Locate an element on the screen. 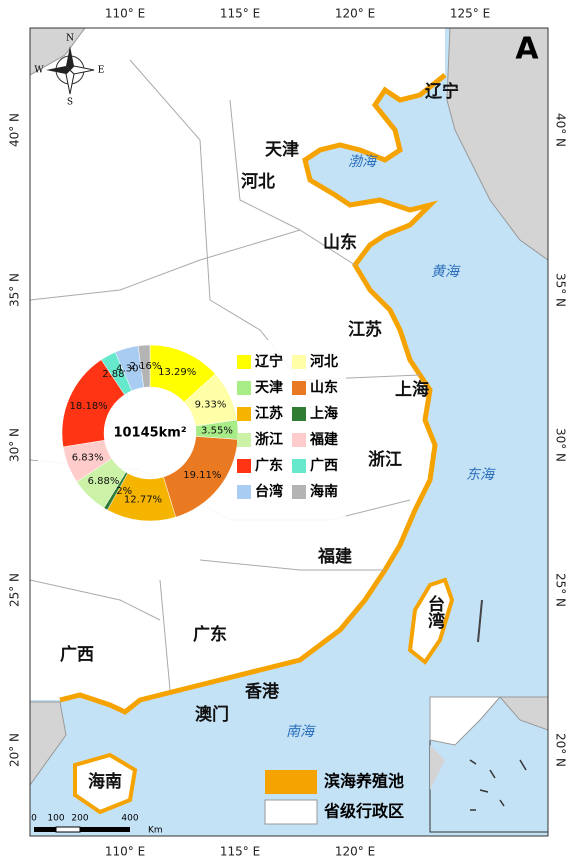 The width and height of the screenshot is (574, 868). province-label: 浙江 is located at coordinates (385, 459).